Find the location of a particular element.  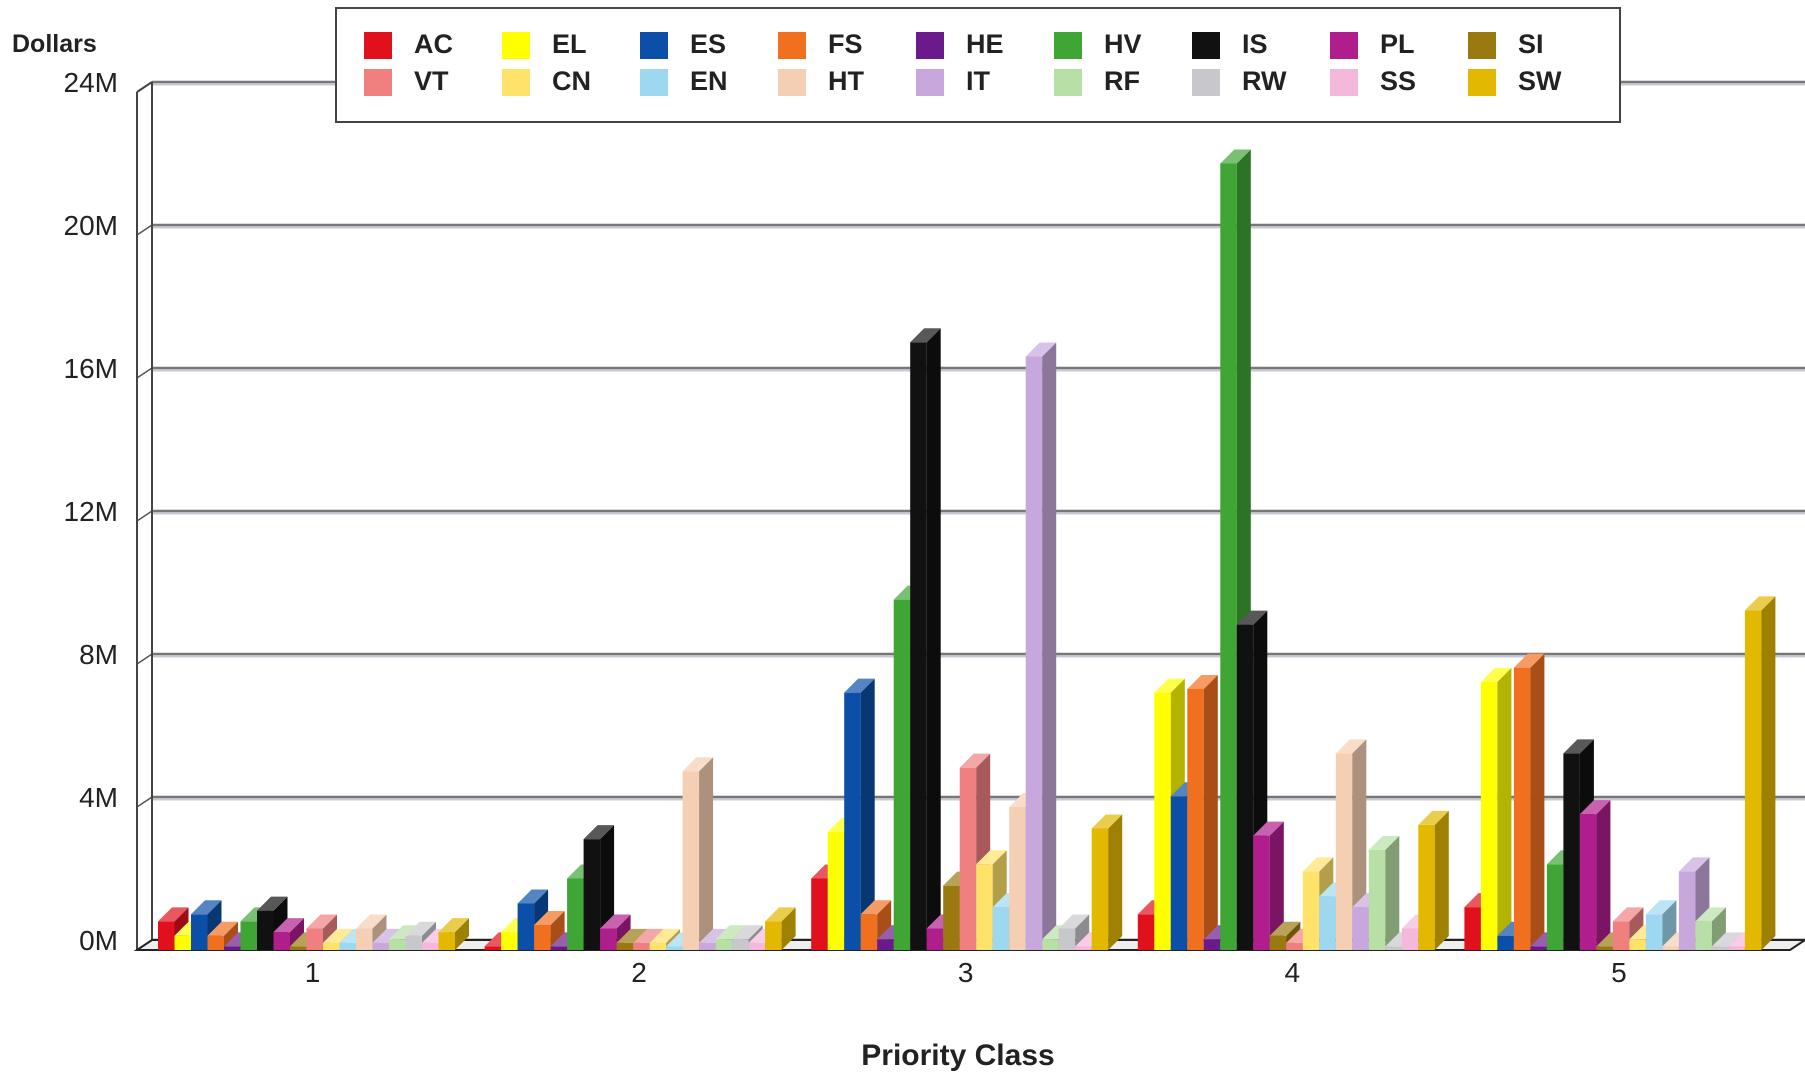

y-tick-labels: 0M 4M 8M 12M 16M 20M 24M is located at coordinates (91, 511).